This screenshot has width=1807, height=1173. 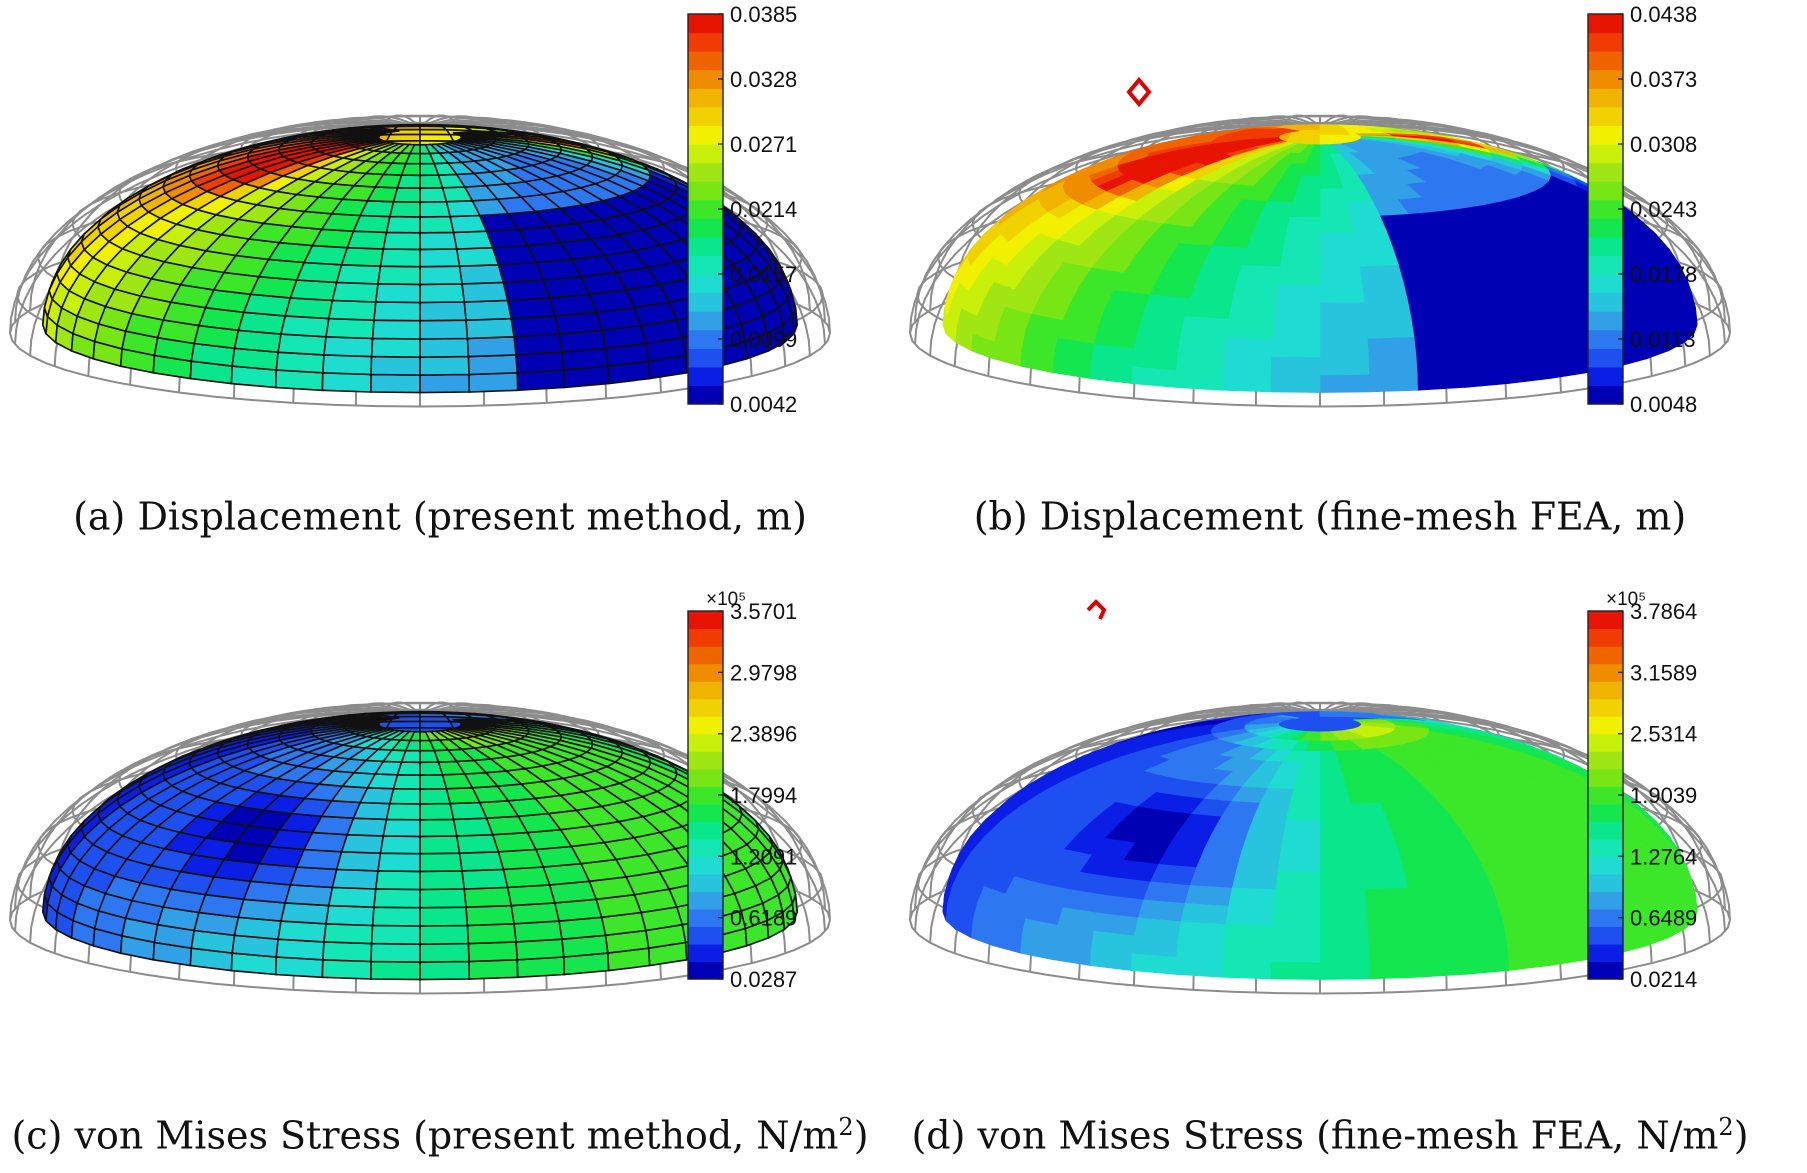 I want to click on colorbar-tick-label: 0.0042, so click(x=763, y=404).